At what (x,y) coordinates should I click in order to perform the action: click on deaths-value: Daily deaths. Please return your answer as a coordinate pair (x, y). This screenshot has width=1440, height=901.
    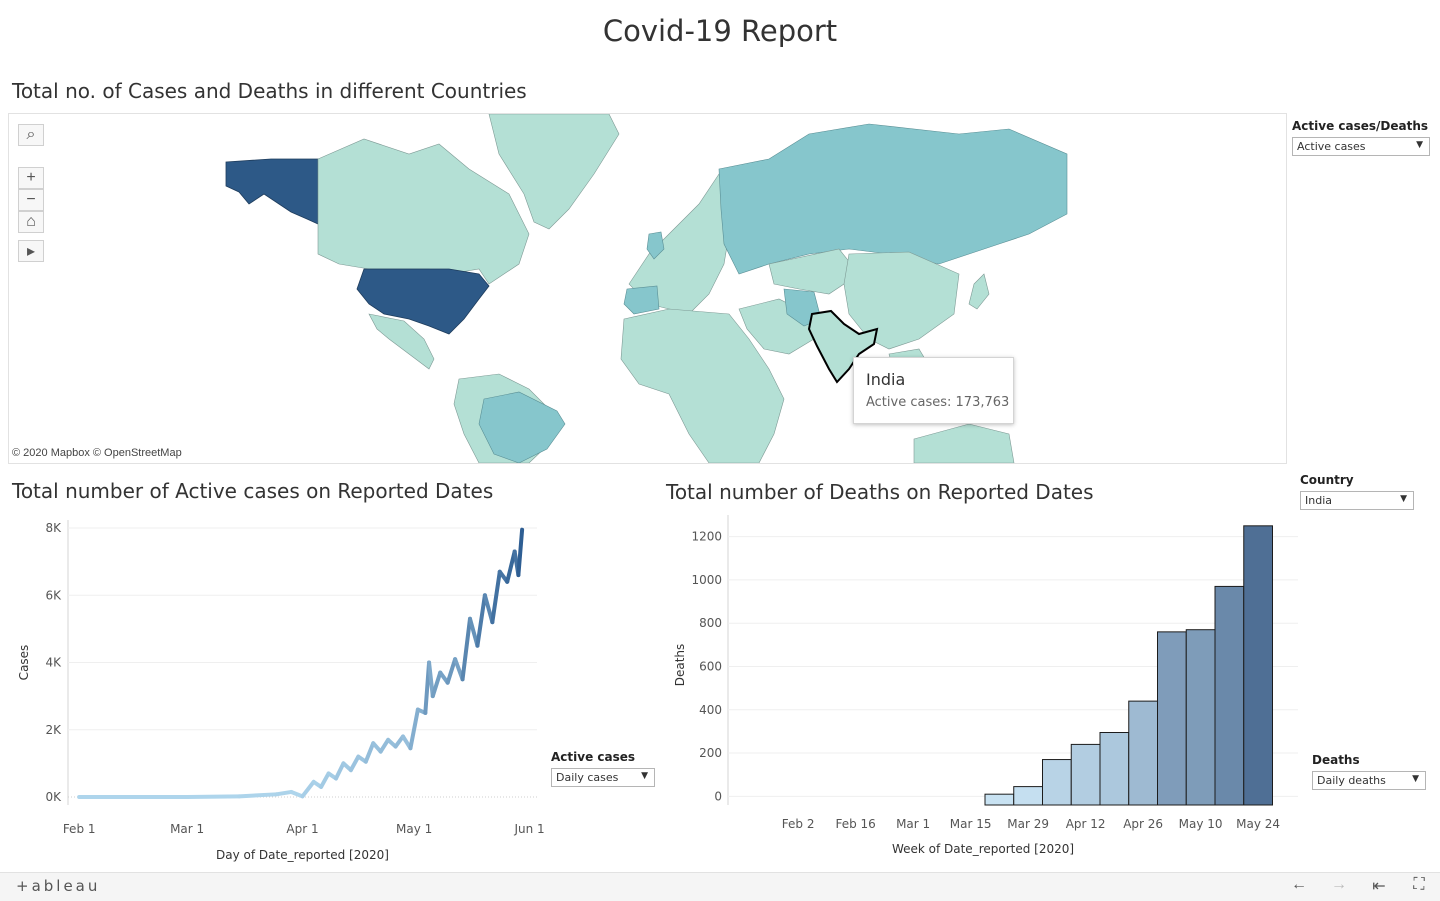
    Looking at the image, I should click on (1351, 780).